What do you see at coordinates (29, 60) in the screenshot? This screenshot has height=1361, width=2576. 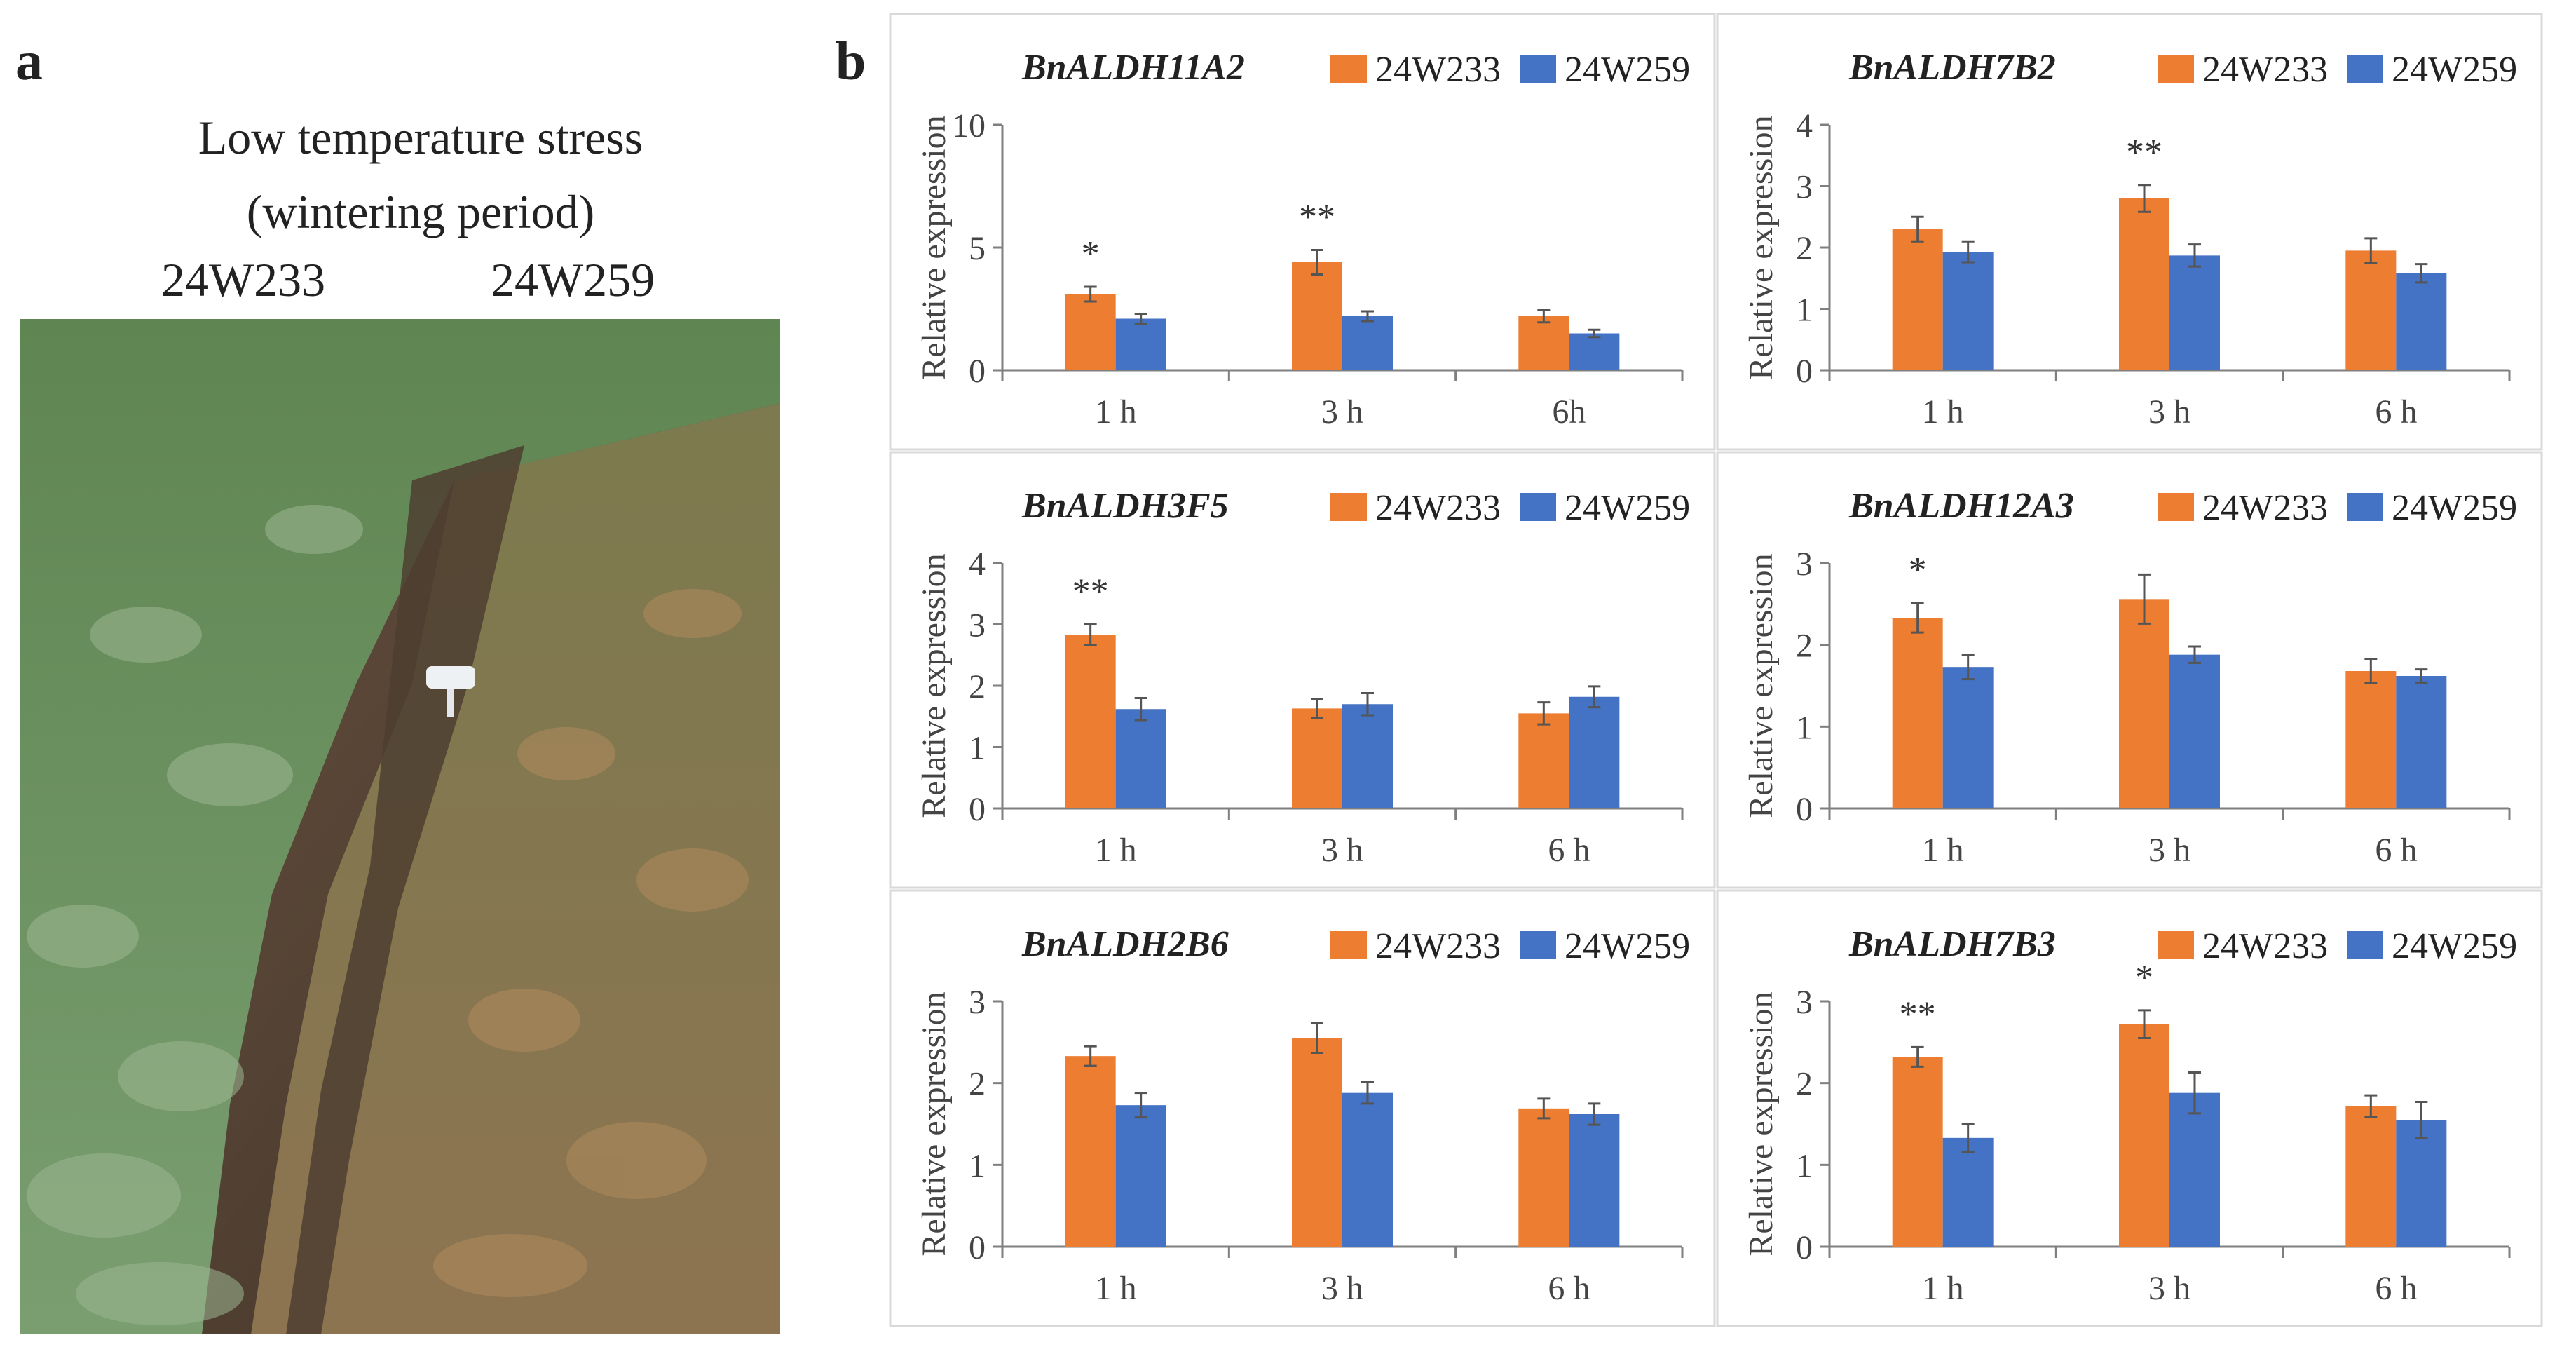 I see `panel-a-label: a` at bounding box center [29, 60].